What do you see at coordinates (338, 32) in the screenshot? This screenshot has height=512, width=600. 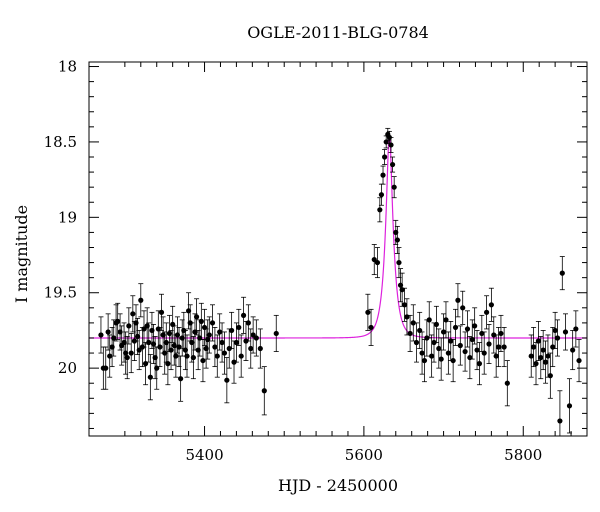 I see `chart-title: OGLE-2011-BLG-0784` at bounding box center [338, 32].